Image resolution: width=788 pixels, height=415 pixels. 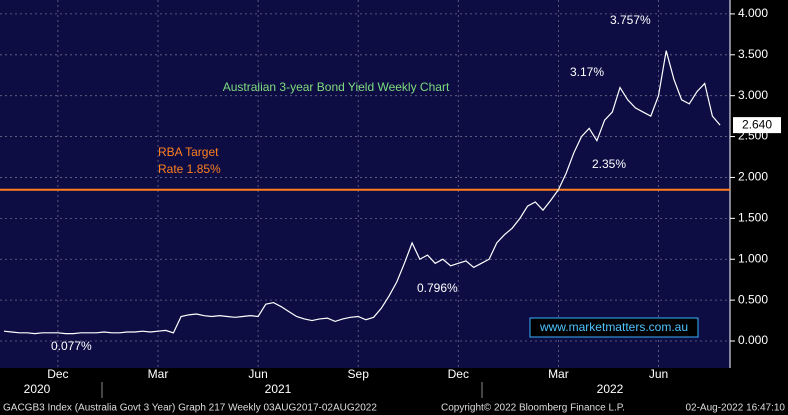 I want to click on reference-label: RBA Target, so click(x=188, y=152).